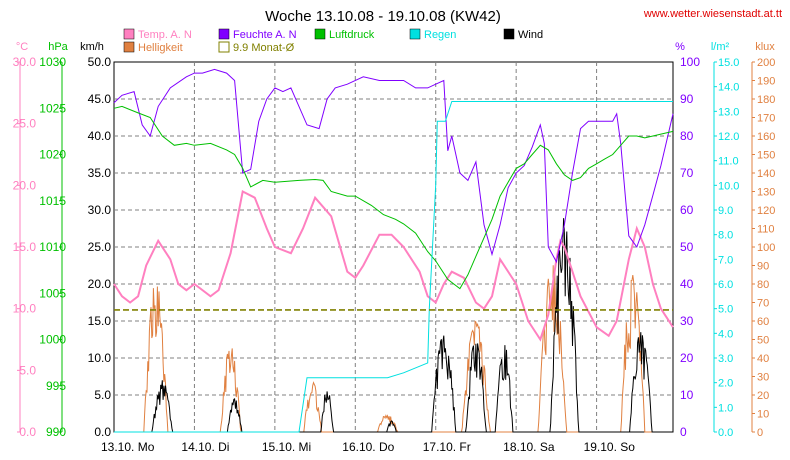  What do you see at coordinates (766, 156) in the screenshot?
I see `y-tick-label-lux: 150` at bounding box center [766, 156].